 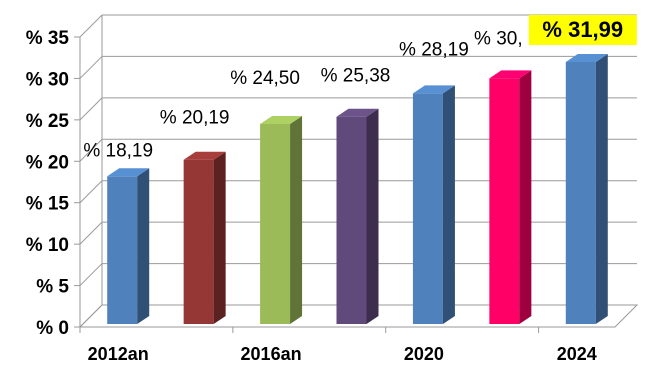 I want to click on data-label-highlight-box, so click(x=582, y=29).